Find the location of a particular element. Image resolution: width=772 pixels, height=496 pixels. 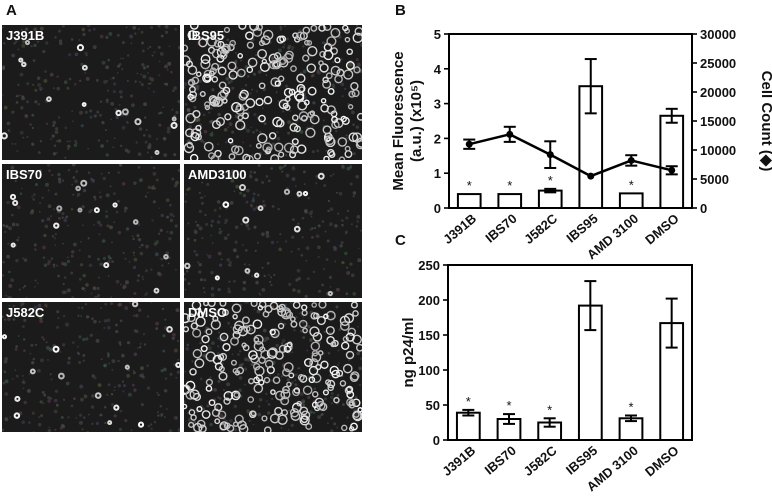

bar is located at coordinates (631, 201).